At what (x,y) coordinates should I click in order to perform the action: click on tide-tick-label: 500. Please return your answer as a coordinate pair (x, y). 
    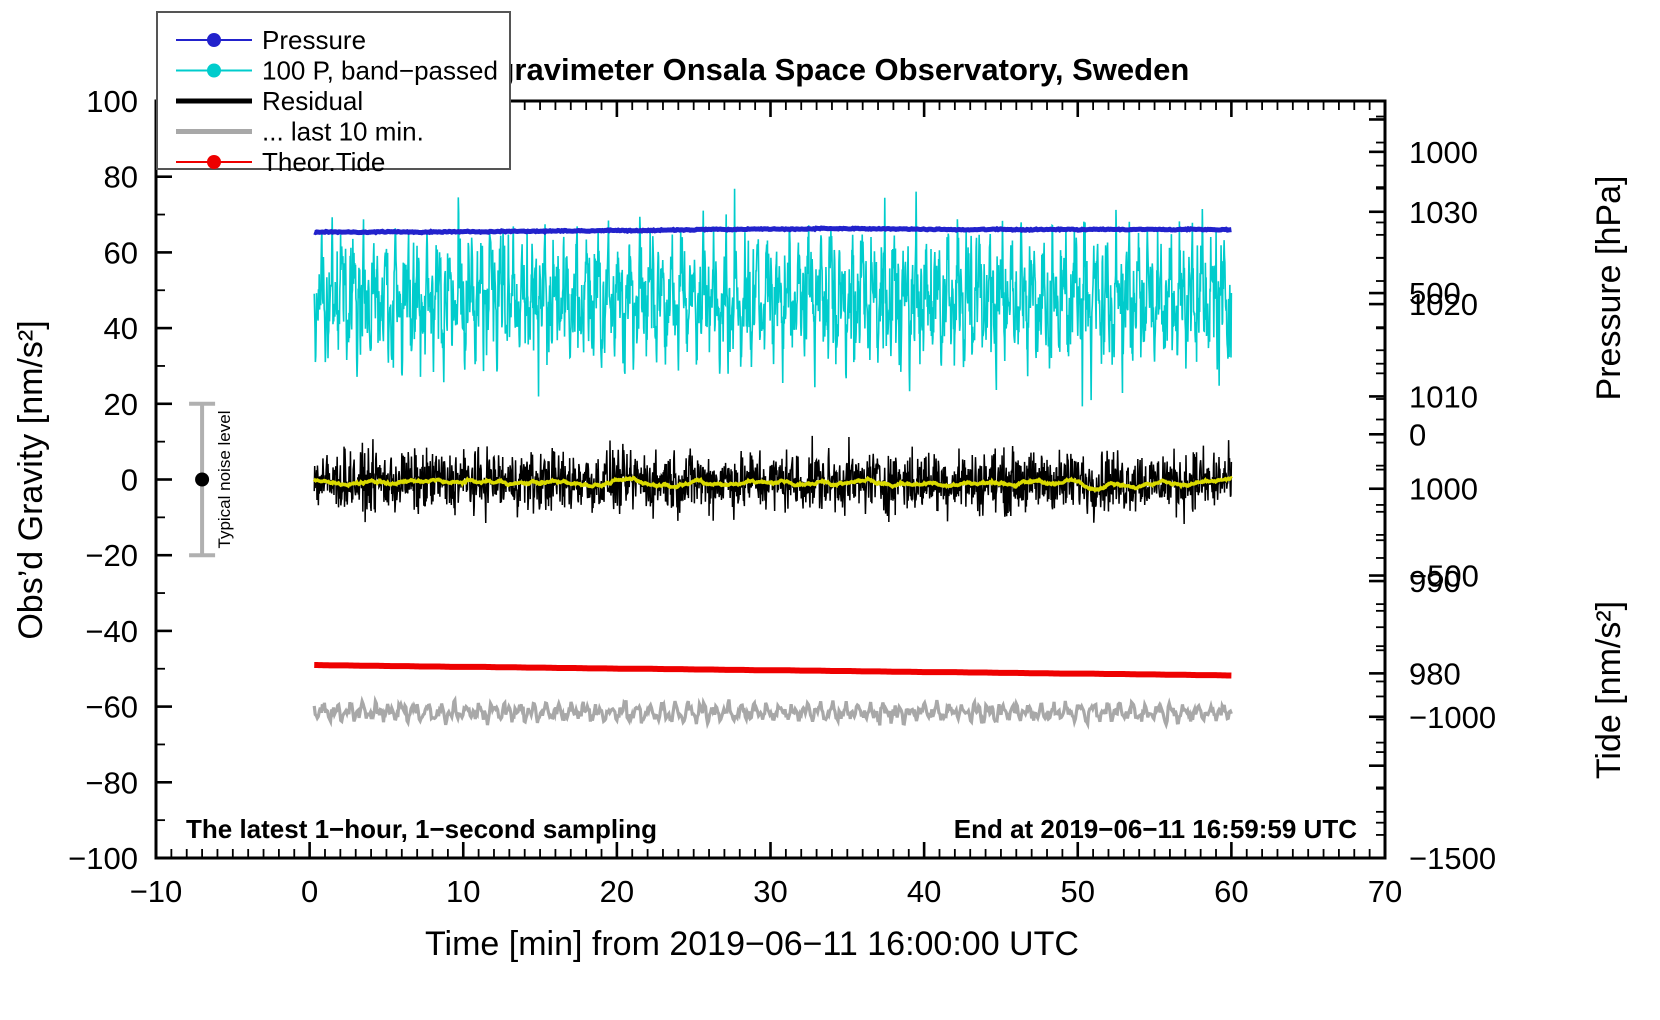
    Looking at the image, I should click on (1435, 293).